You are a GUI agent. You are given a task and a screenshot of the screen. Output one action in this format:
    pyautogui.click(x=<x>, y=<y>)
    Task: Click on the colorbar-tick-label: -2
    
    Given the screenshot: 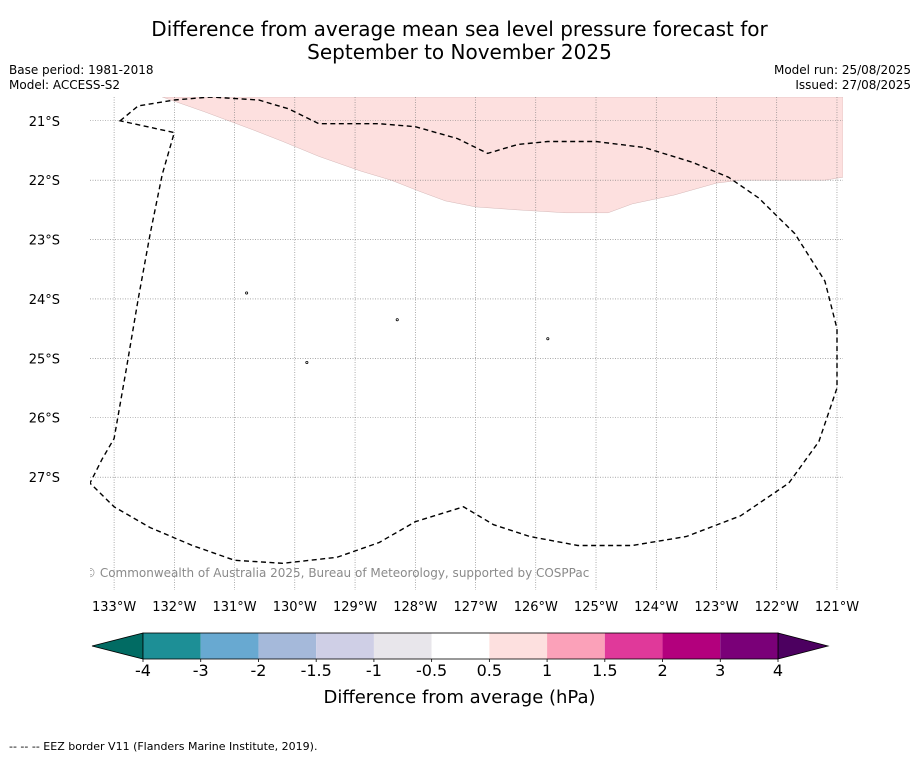 What is the action you would take?
    pyautogui.click(x=258, y=670)
    